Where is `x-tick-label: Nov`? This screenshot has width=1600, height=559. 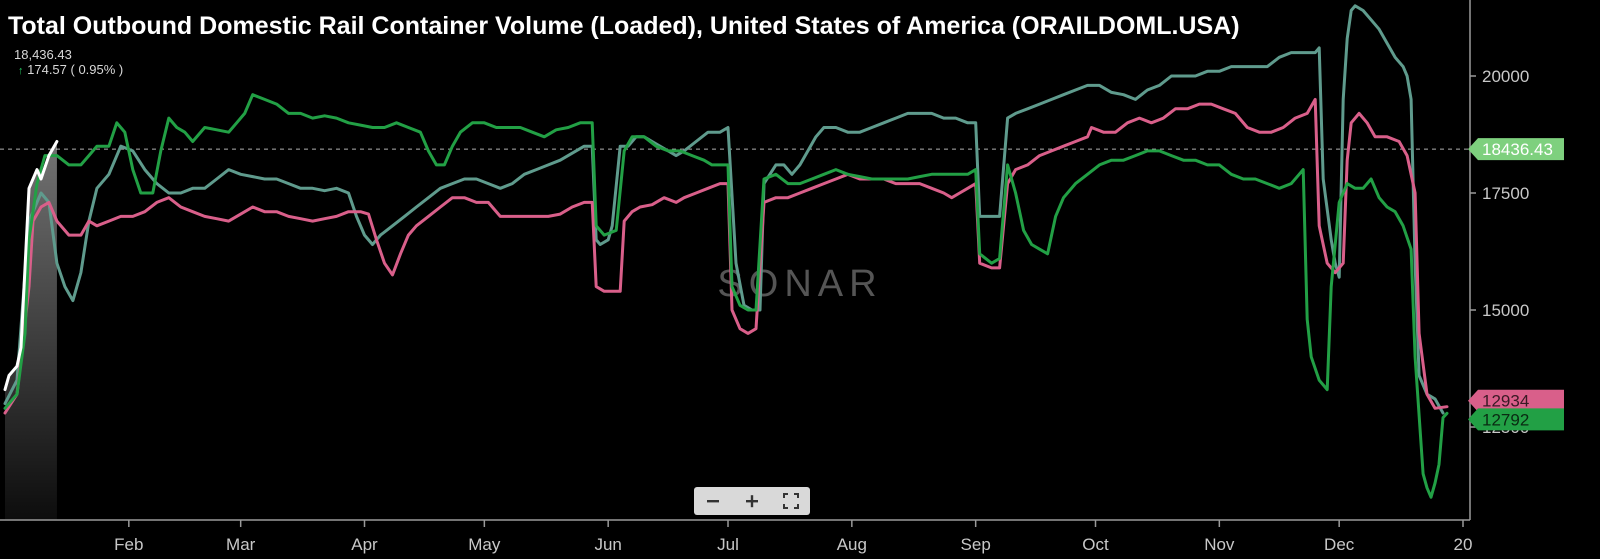
x-tick-label: Nov is located at coordinates (1219, 544).